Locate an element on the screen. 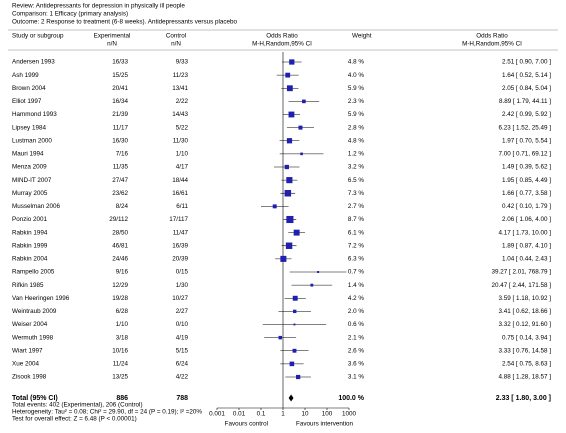 Image resolution: width=566 pixels, height=433 pixels. estimate-label: 2.06 [ 1.06, 4.00 ] is located at coordinates (526, 219).